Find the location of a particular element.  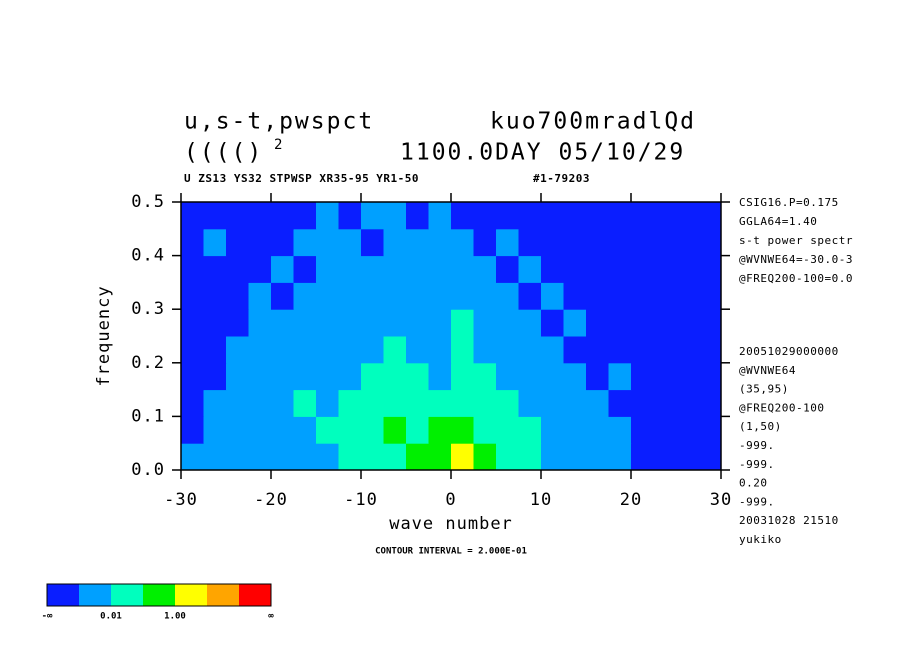

y-tick-label: 0.2 is located at coordinates (148, 363).